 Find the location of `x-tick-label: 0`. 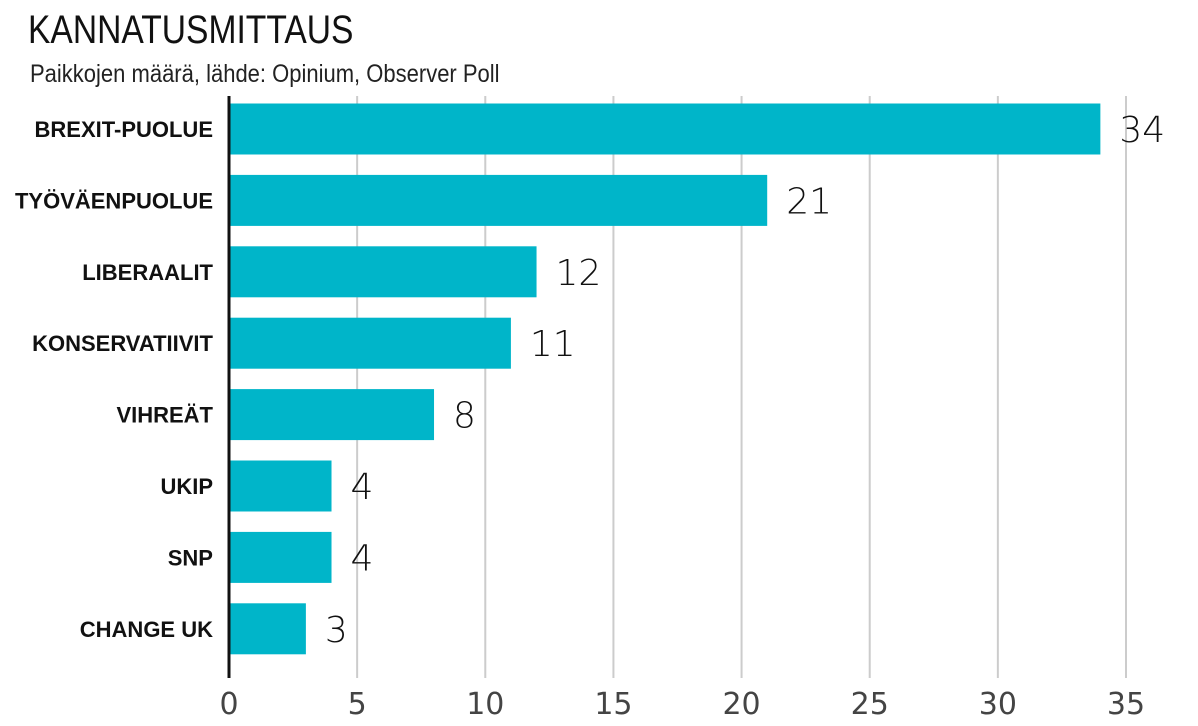

x-tick-label: 0 is located at coordinates (228, 704).